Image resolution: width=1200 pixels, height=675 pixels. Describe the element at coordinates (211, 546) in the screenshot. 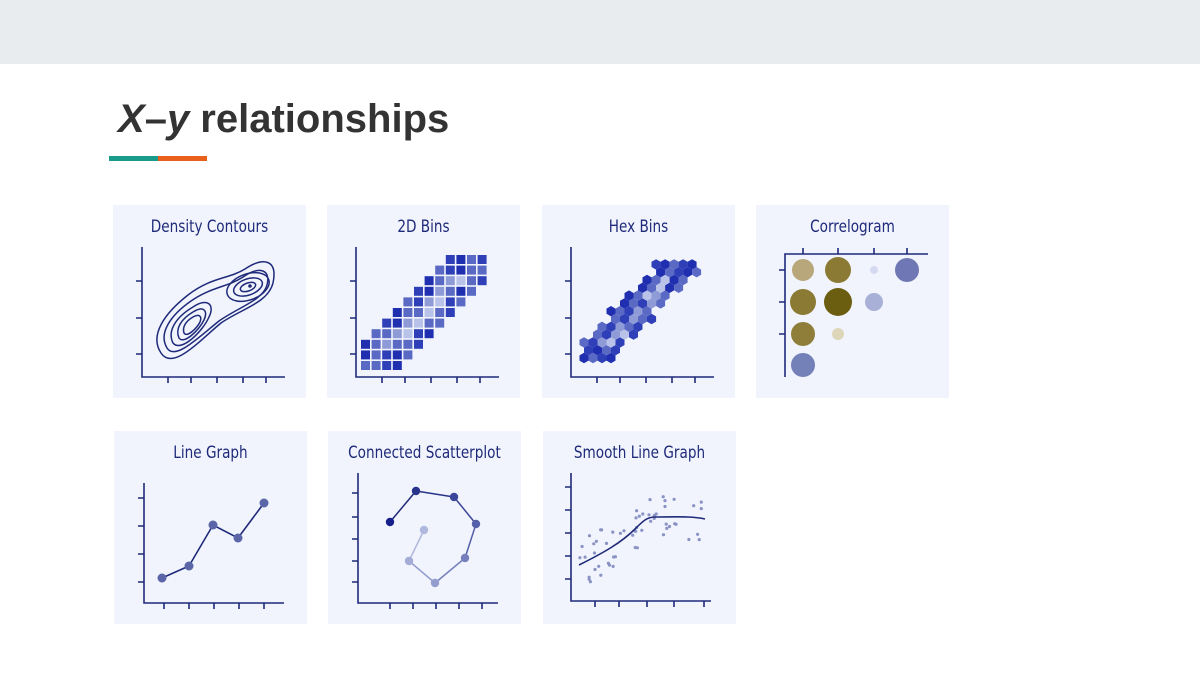

I see `line-graph-icon` at that location.